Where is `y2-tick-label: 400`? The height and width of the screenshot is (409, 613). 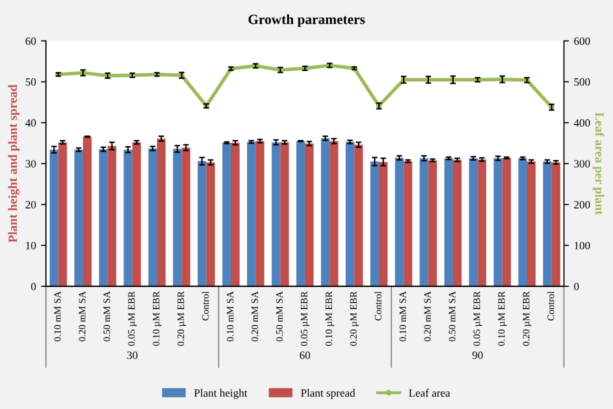
y2-tick-label: 400 is located at coordinates (582, 123).